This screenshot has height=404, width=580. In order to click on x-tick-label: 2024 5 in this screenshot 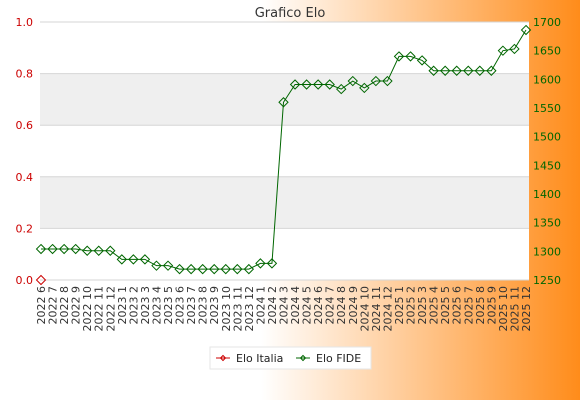, I will do `click(307, 305)`.